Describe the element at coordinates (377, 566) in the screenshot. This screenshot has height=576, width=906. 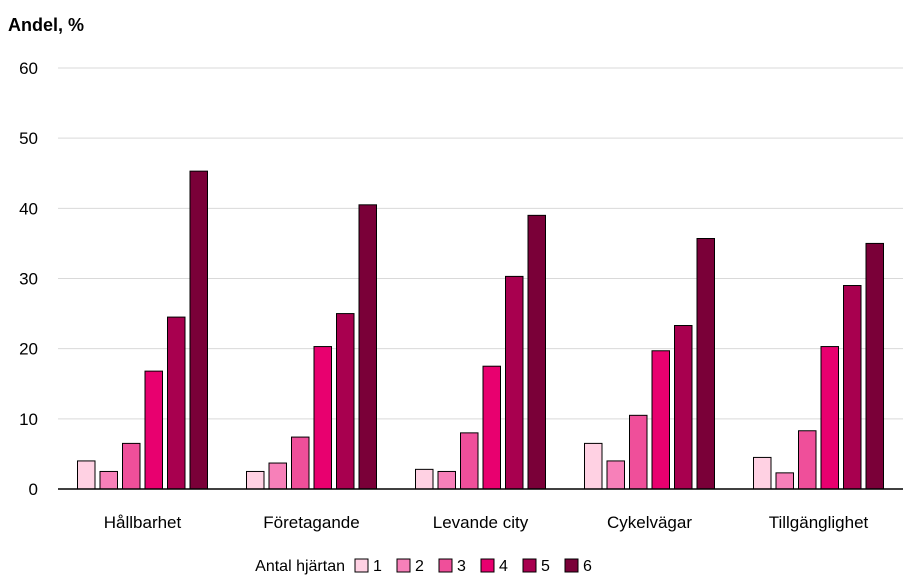
I see `legend-item-label: 1` at that location.